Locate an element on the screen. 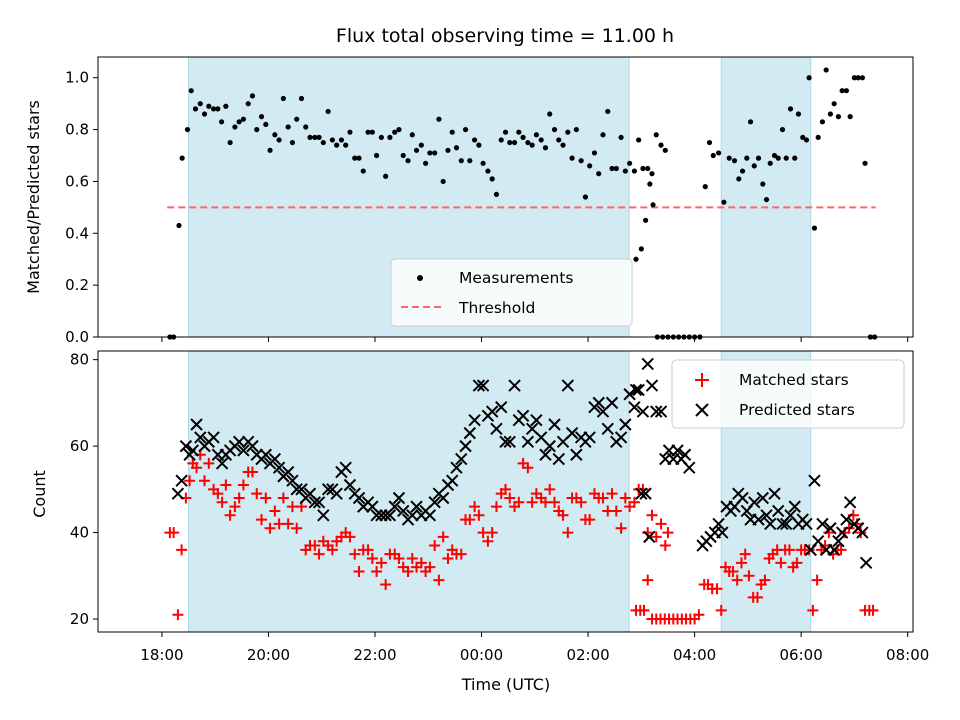  top-legend-box is located at coordinates (511, 292).